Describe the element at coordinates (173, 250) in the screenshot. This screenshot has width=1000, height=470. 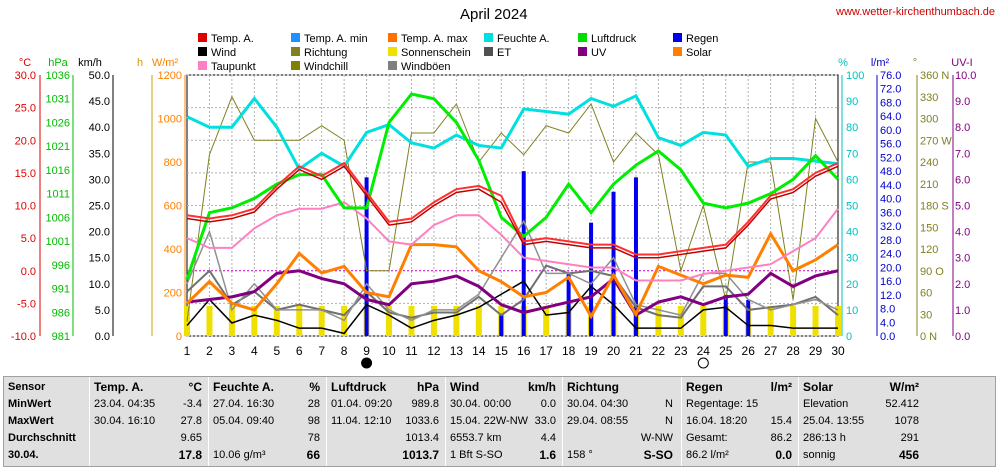
I see `solar-tick: 400` at that location.